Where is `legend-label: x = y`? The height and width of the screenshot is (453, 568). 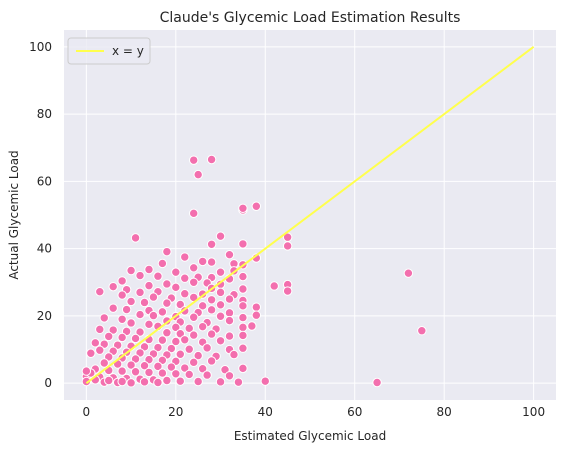
legend-label: x = y is located at coordinates (128, 51).